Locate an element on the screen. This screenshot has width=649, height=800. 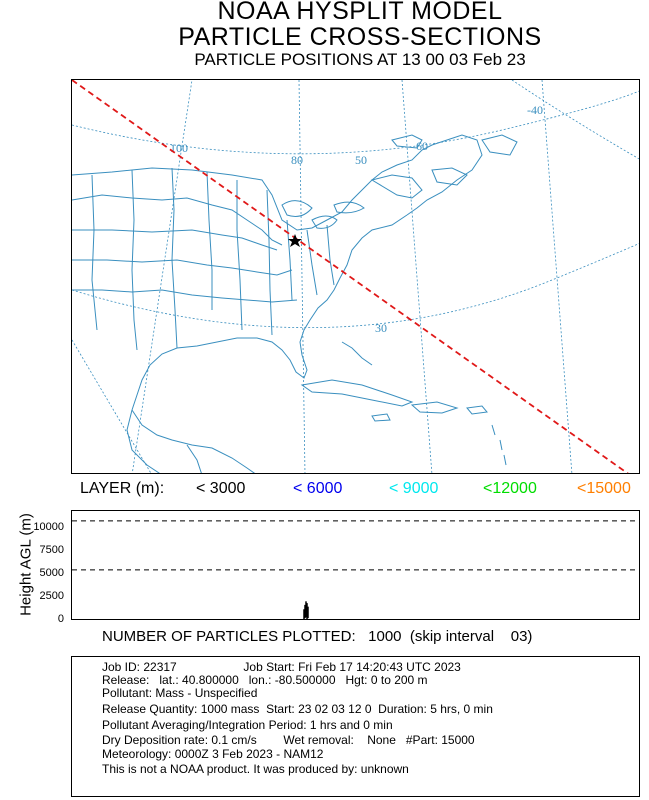
layer-legend-item: < 3000 is located at coordinates (221, 488).